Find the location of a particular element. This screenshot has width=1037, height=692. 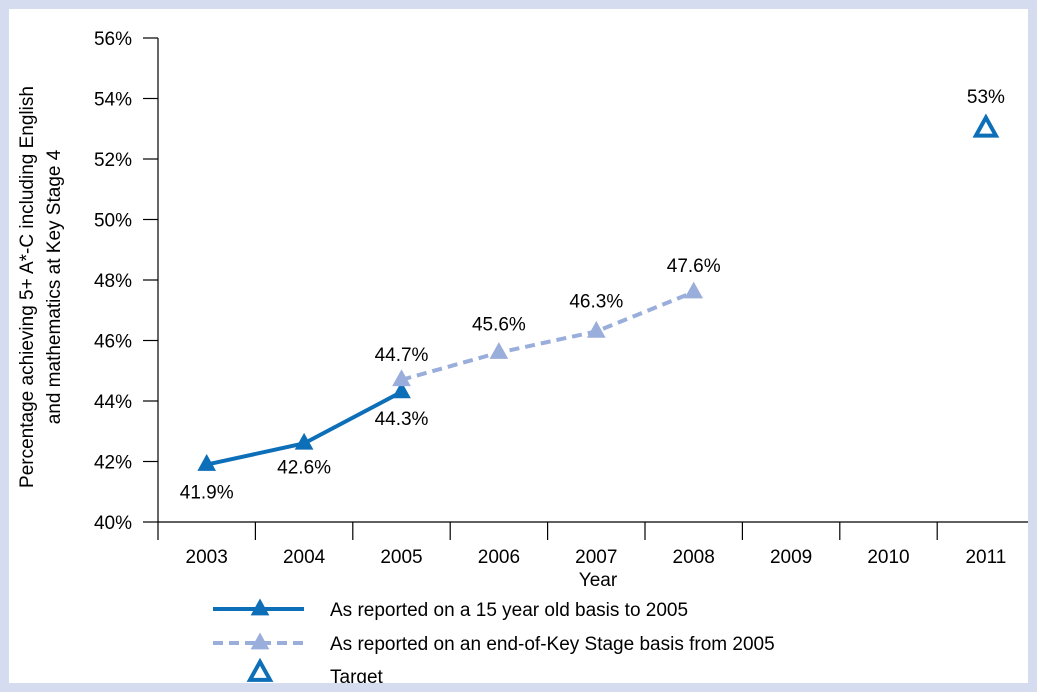

data-label: 44.3% is located at coordinates (402, 419).